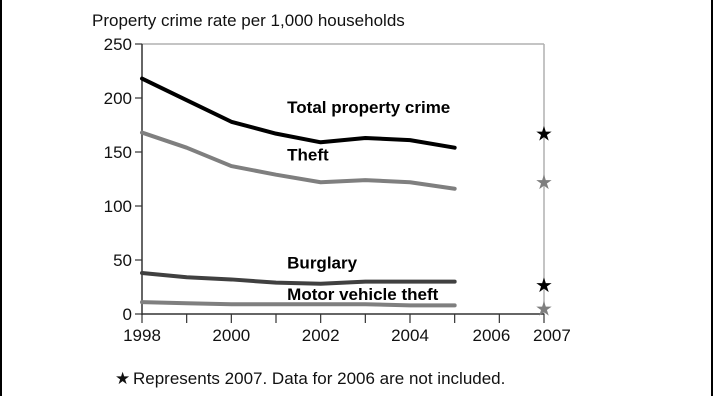 The image size is (713, 401). What do you see at coordinates (122, 260) in the screenshot?
I see `y-tick-label: 50` at bounding box center [122, 260].